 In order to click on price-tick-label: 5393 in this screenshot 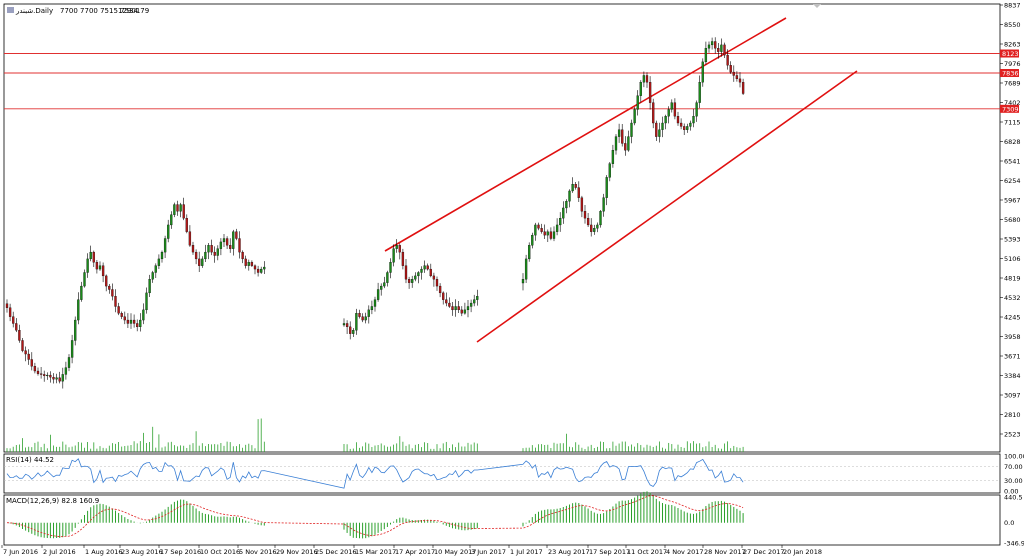, I will do `click(1012, 240)`.